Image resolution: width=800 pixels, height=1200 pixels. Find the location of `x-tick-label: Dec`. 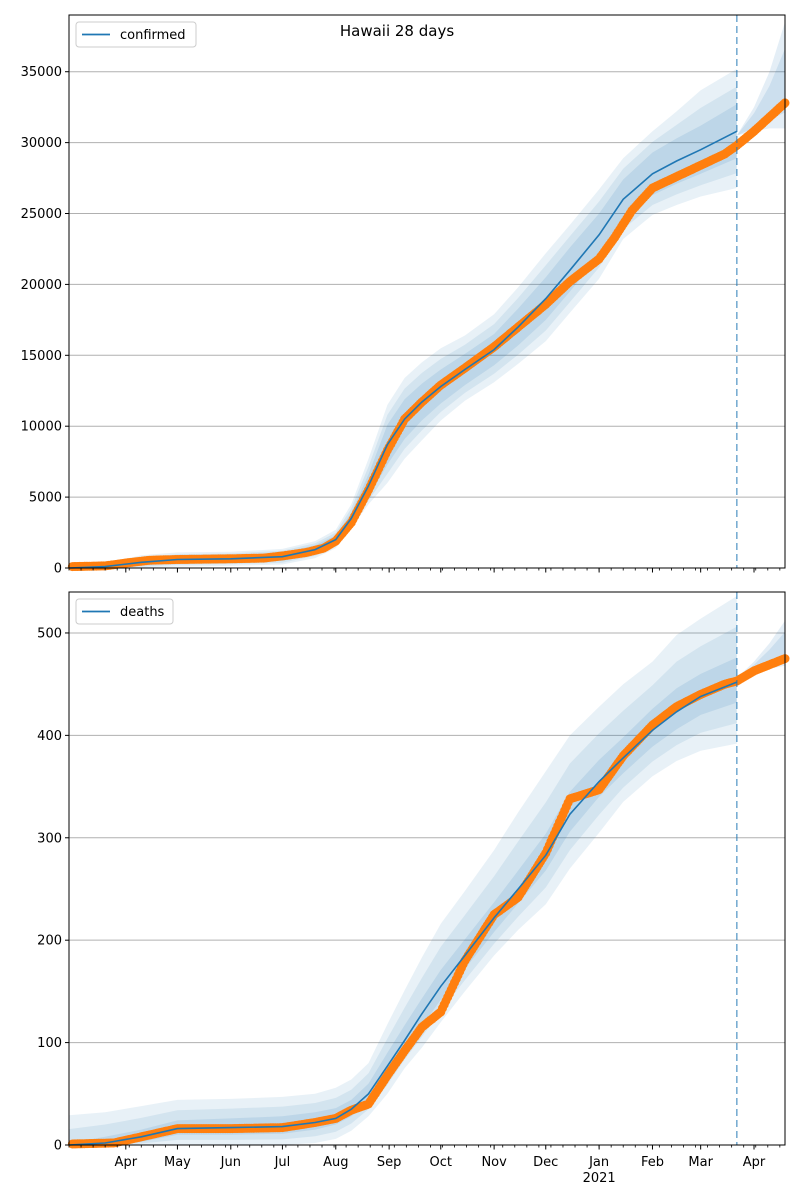

x-tick-label: Dec is located at coordinates (545, 1162).